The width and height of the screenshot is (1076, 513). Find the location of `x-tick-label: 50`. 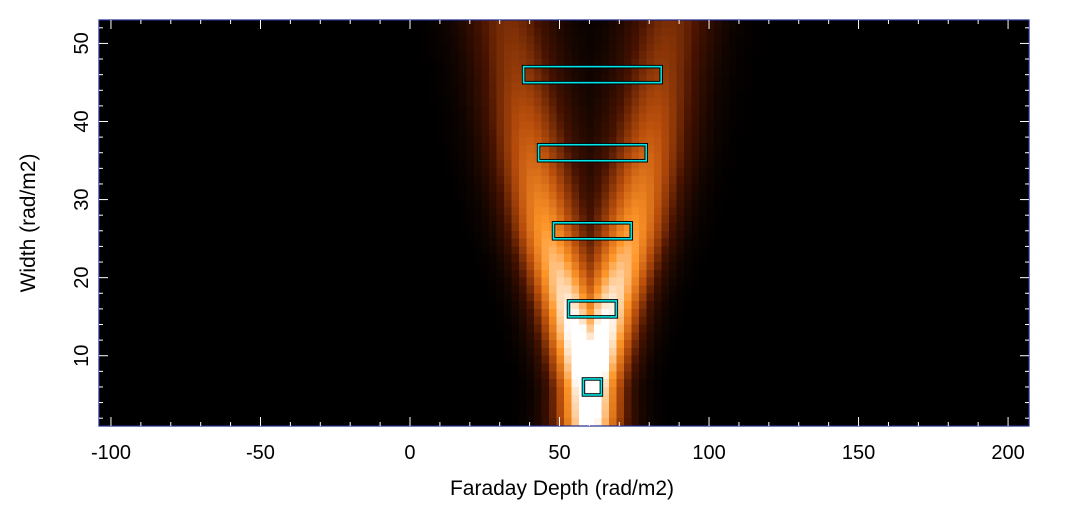

x-tick-label: 50 is located at coordinates (559, 453).